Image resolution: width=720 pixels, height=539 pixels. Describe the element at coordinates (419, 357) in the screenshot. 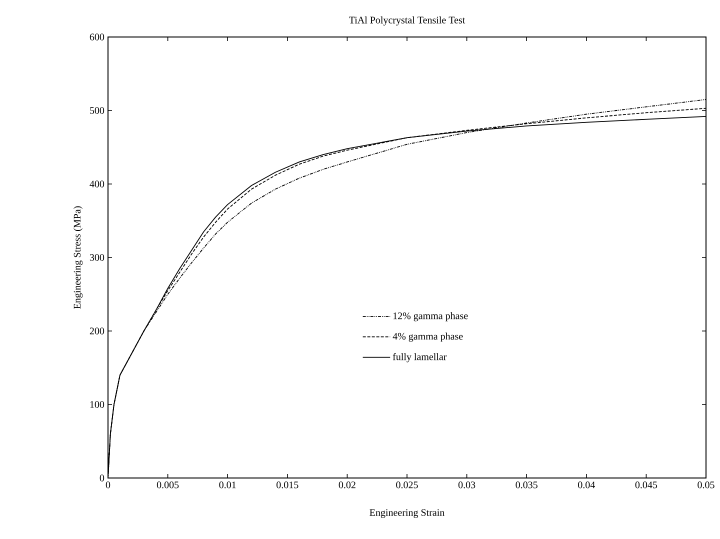

I see `legend-label: fully lamellar` at that location.